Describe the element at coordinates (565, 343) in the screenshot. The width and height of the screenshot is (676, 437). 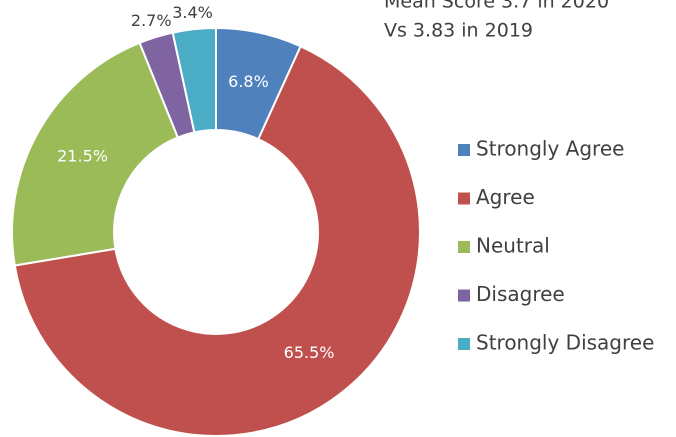
I see `legend-label: Strongly Disagree` at that location.